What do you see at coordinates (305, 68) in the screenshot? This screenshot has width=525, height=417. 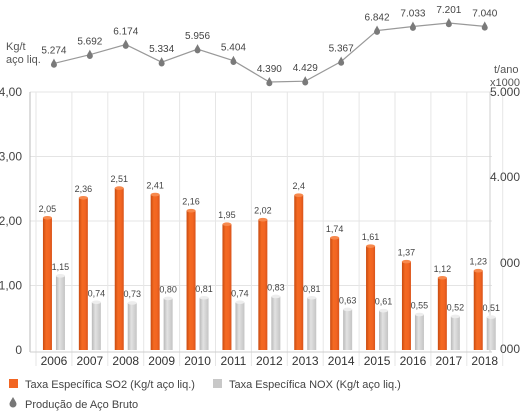 I see `production-value-label: 4.429` at bounding box center [305, 68].